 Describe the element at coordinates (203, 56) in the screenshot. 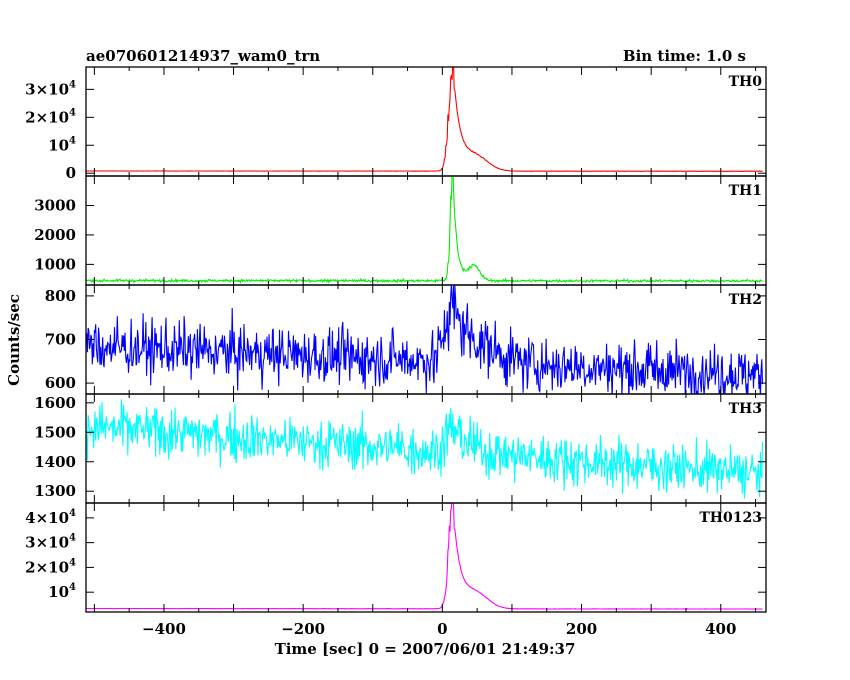

I see `chart-title: ae070601214937_wam0_trn` at that location.